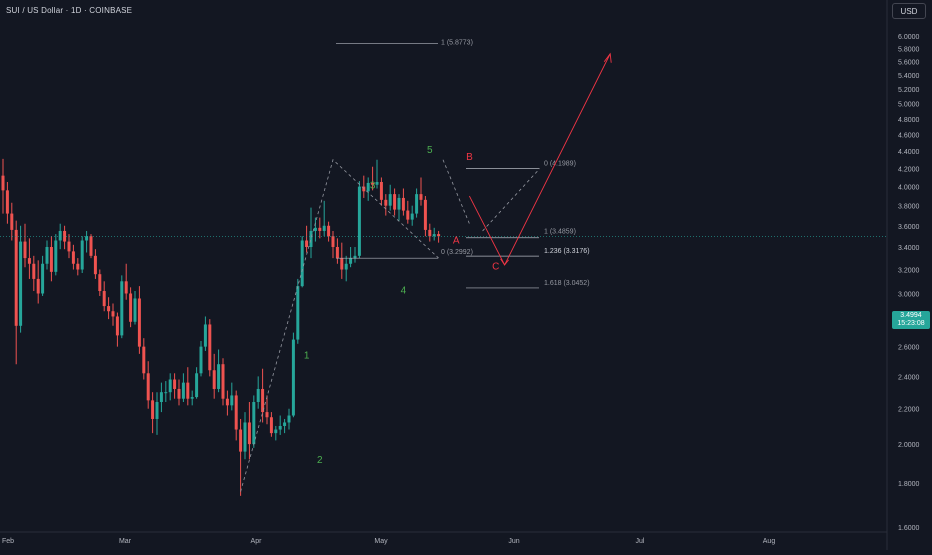 The height and width of the screenshot is (555, 932). What do you see at coordinates (404, 290) in the screenshot?
I see `impulse-wave-label: 4` at bounding box center [404, 290].